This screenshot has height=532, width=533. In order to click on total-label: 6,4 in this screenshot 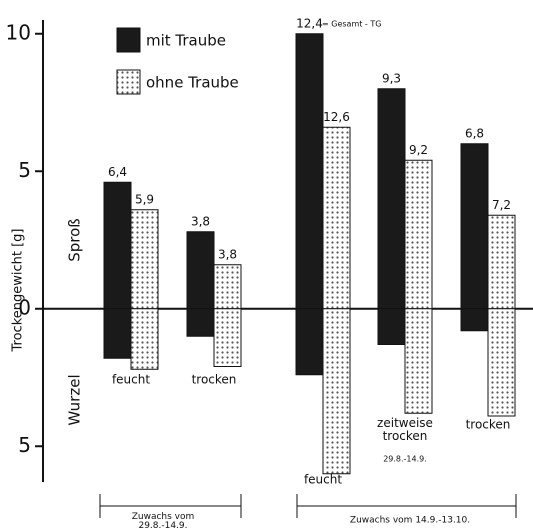, I will do `click(117, 172)`.